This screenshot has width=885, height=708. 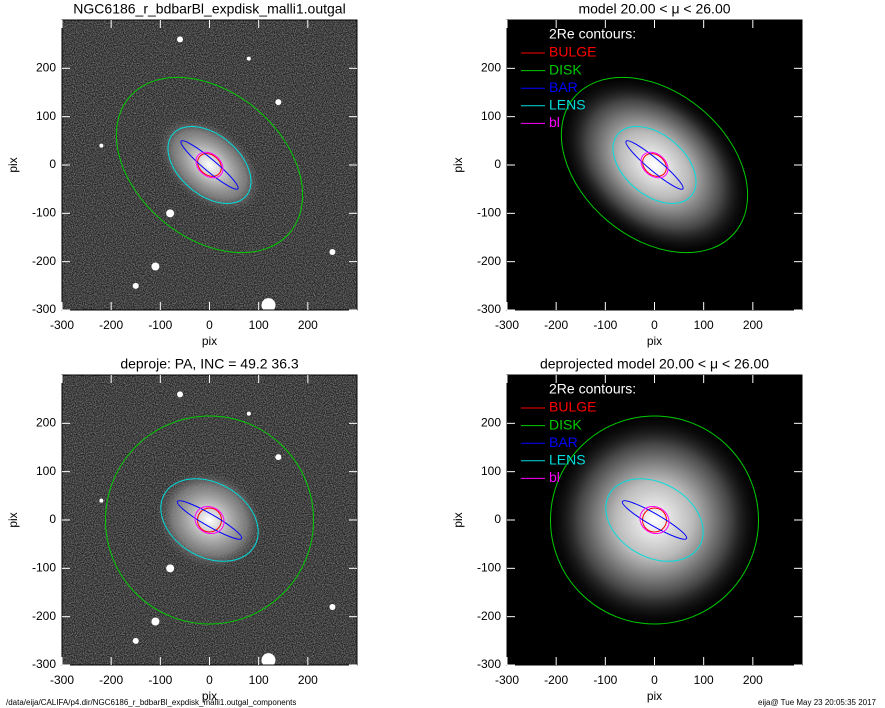 What do you see at coordinates (654, 364) in the screenshot?
I see `chart-title: deprojected model 20.00 < μ < 26.00` at bounding box center [654, 364].